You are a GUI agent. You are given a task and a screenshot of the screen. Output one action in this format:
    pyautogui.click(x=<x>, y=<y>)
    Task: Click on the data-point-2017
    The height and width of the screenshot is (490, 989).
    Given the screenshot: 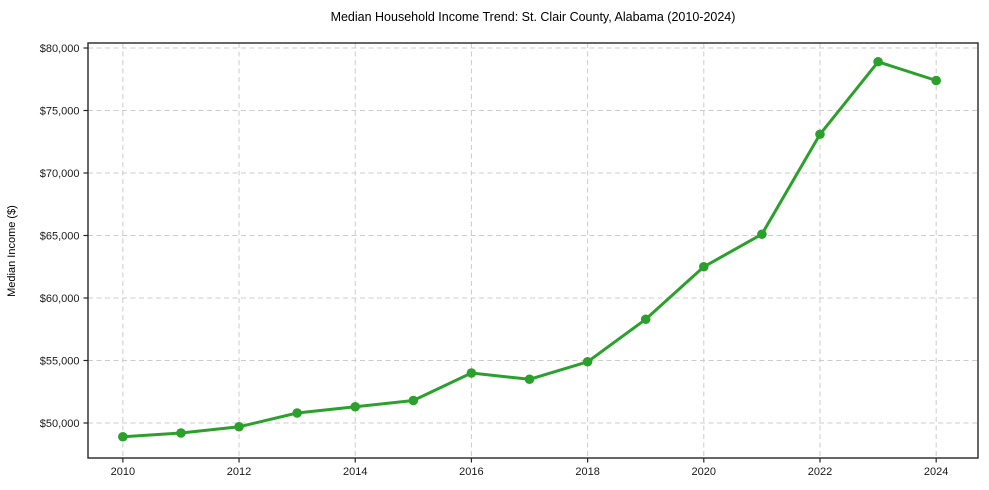 What is the action you would take?
    pyautogui.click(x=529, y=379)
    